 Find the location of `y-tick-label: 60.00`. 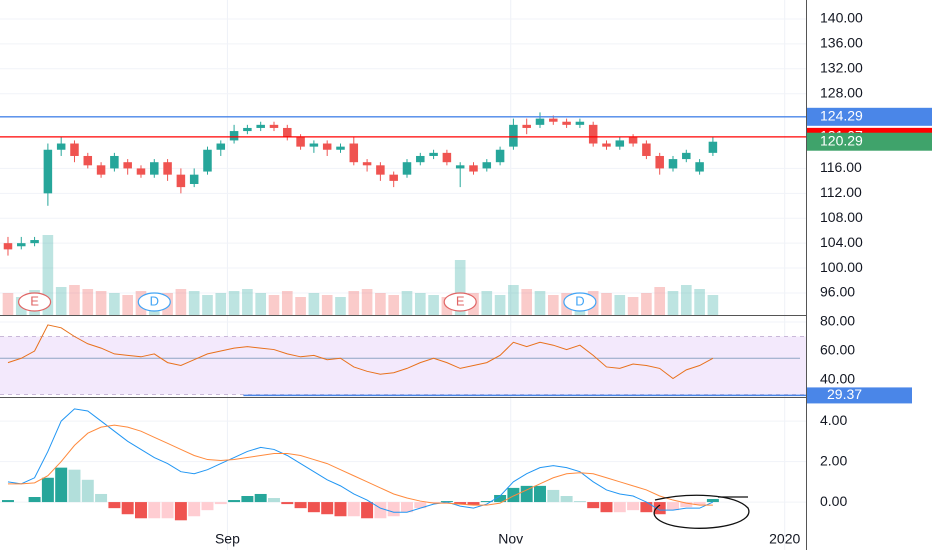

y-tick-label: 60.00 is located at coordinates (837, 350).